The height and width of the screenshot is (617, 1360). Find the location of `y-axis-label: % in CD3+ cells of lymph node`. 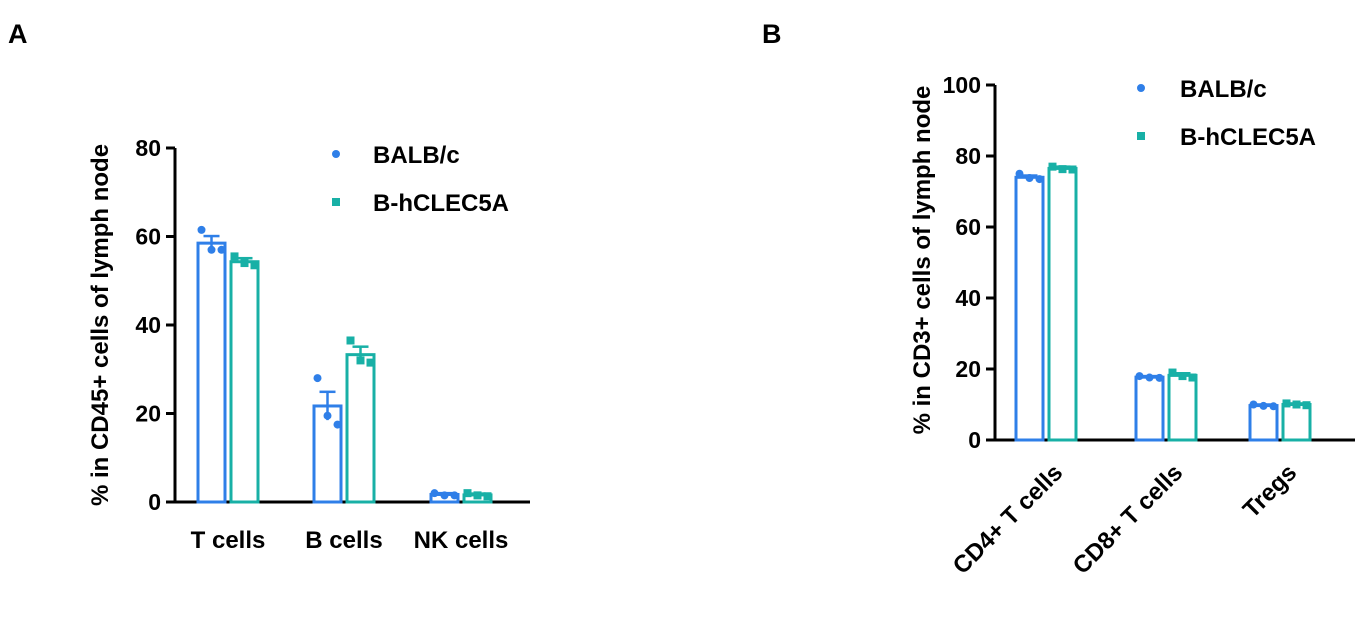

y-axis-label: % in CD3+ cells of lymph node is located at coordinates (922, 260).